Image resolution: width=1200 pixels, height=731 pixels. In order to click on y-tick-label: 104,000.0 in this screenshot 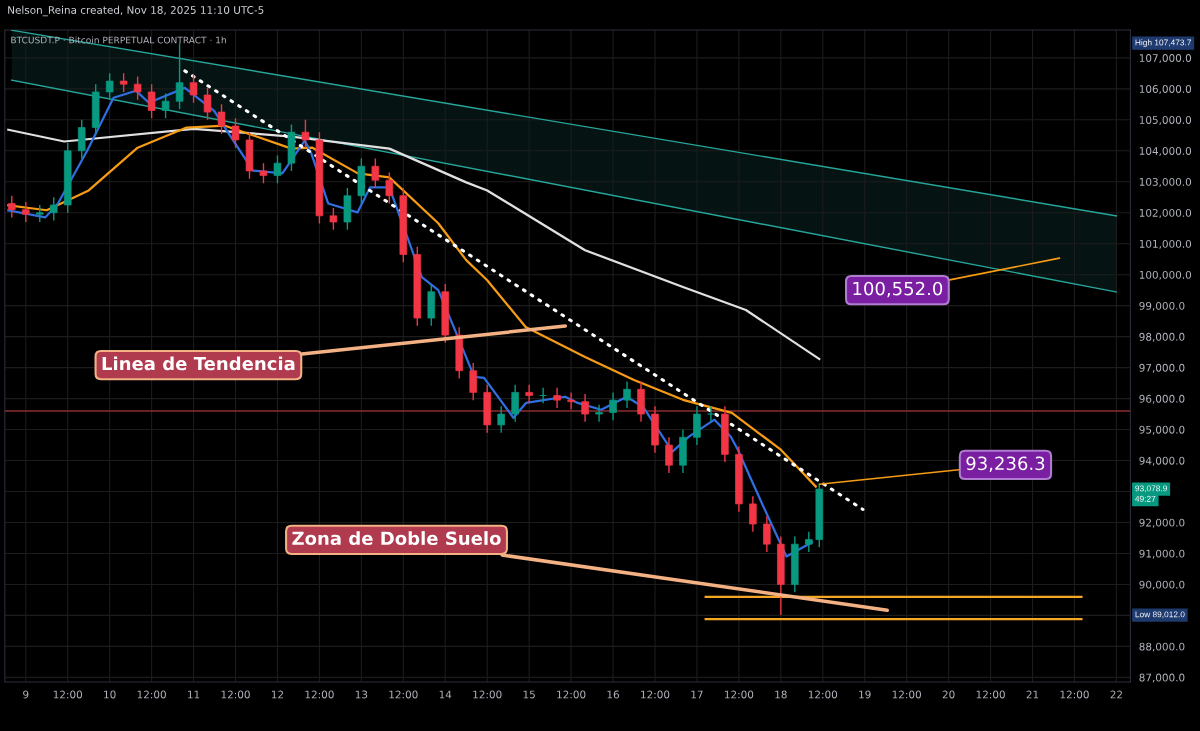, I will do `click(1165, 151)`.